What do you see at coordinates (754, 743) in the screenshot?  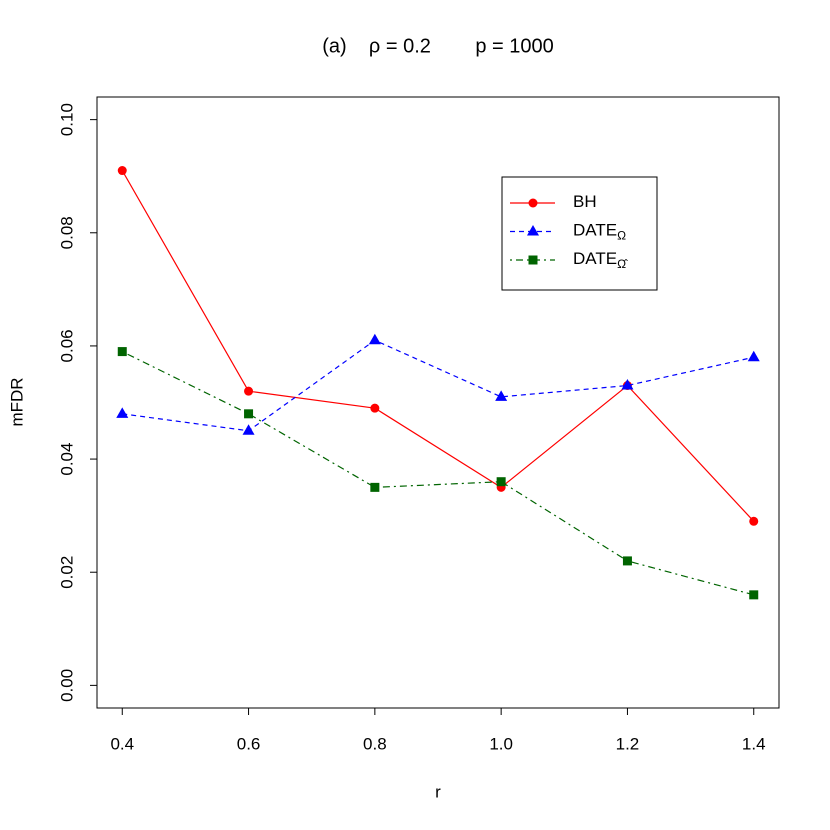 I see `x-tick-label: 1.4` at bounding box center [754, 743].